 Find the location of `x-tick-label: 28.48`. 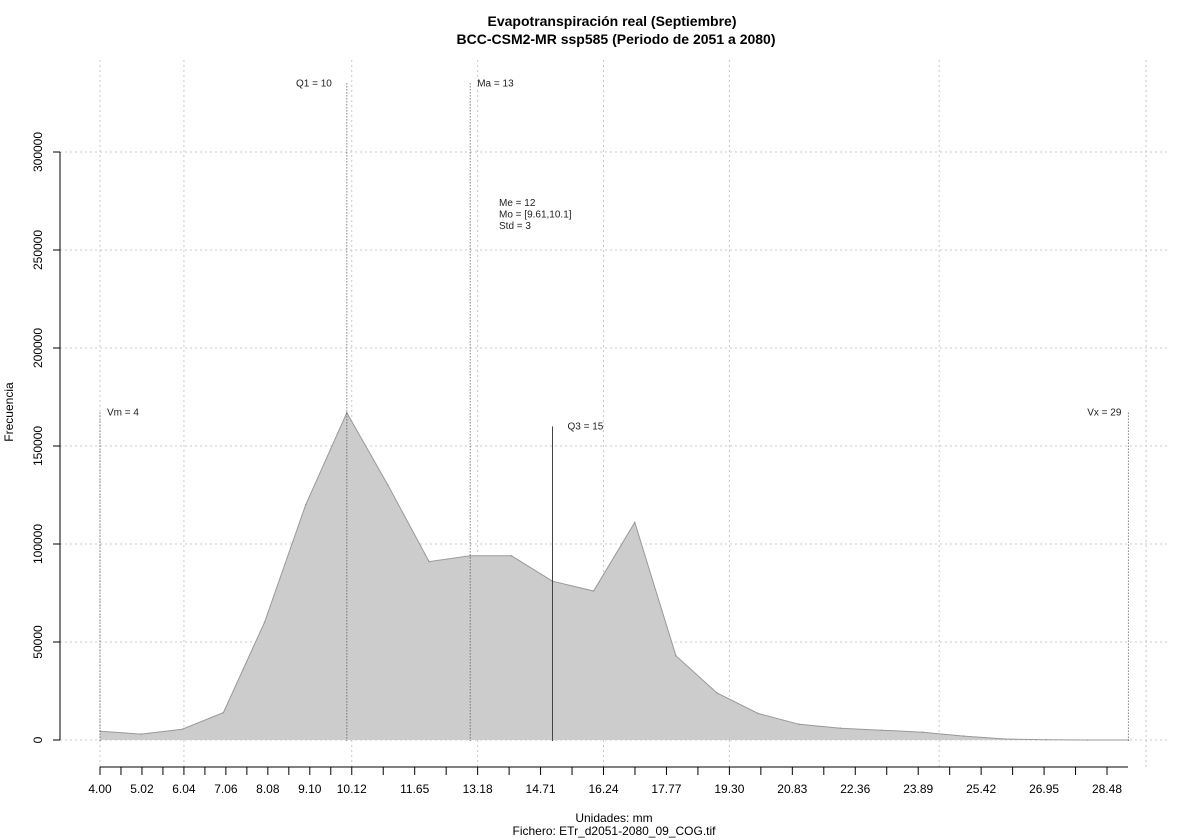

x-tick-label: 28.48 is located at coordinates (1107, 789).